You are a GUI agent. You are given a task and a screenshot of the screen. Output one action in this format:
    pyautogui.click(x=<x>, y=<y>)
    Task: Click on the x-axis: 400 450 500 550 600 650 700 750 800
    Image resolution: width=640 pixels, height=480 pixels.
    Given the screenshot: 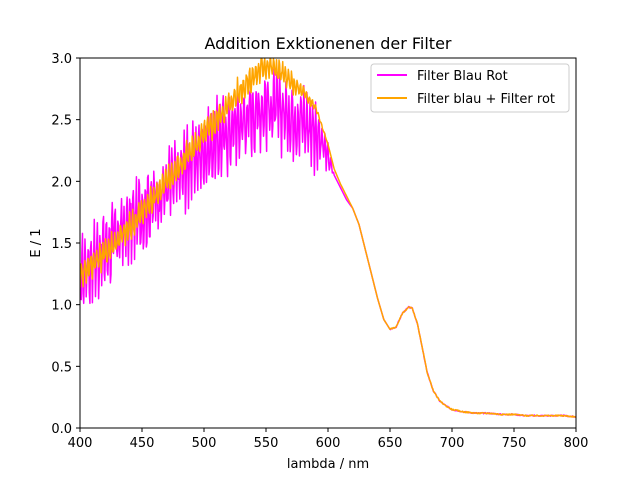 What is the action you would take?
    pyautogui.click(x=328, y=439)
    